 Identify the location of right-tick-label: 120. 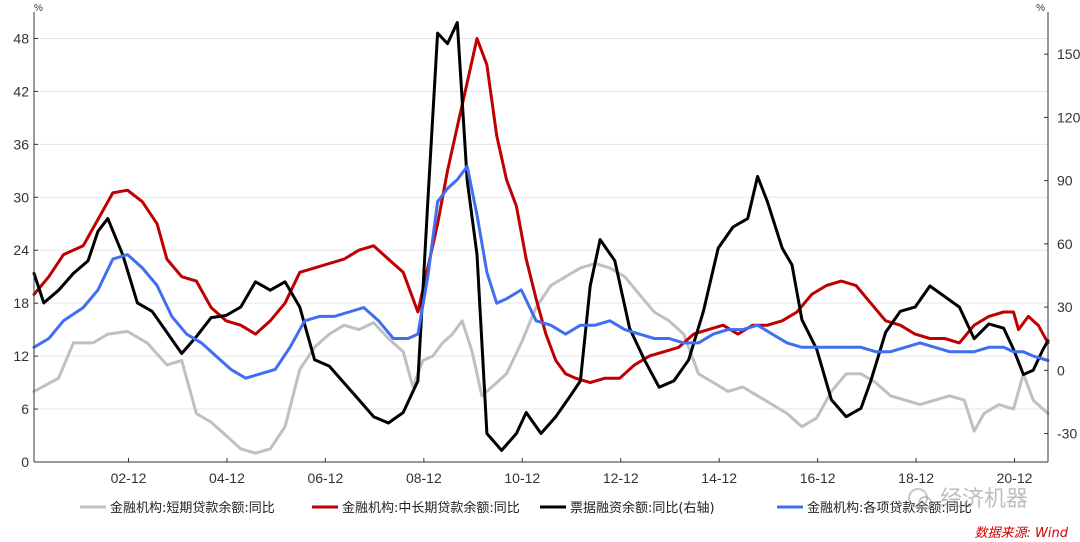
(1068, 117).